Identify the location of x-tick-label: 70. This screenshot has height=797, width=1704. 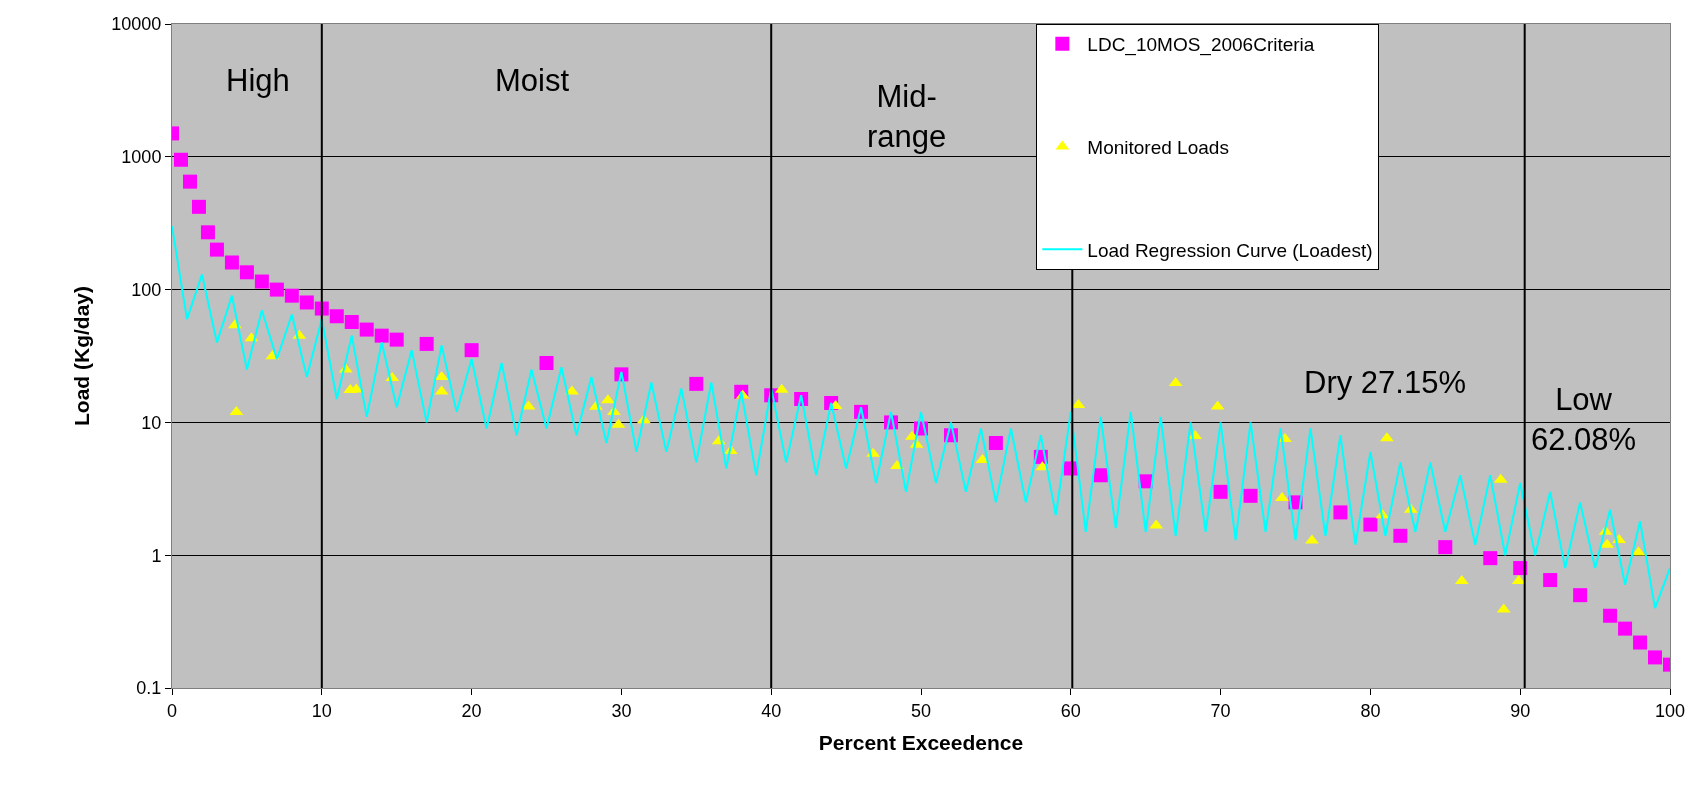
(1220, 710).